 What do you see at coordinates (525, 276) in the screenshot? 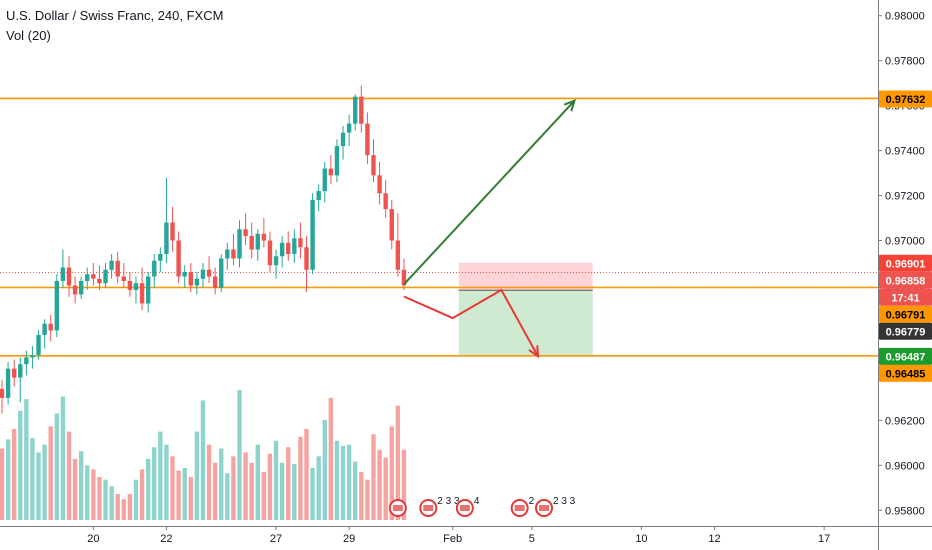
I see `stop-loss-zone` at bounding box center [525, 276].